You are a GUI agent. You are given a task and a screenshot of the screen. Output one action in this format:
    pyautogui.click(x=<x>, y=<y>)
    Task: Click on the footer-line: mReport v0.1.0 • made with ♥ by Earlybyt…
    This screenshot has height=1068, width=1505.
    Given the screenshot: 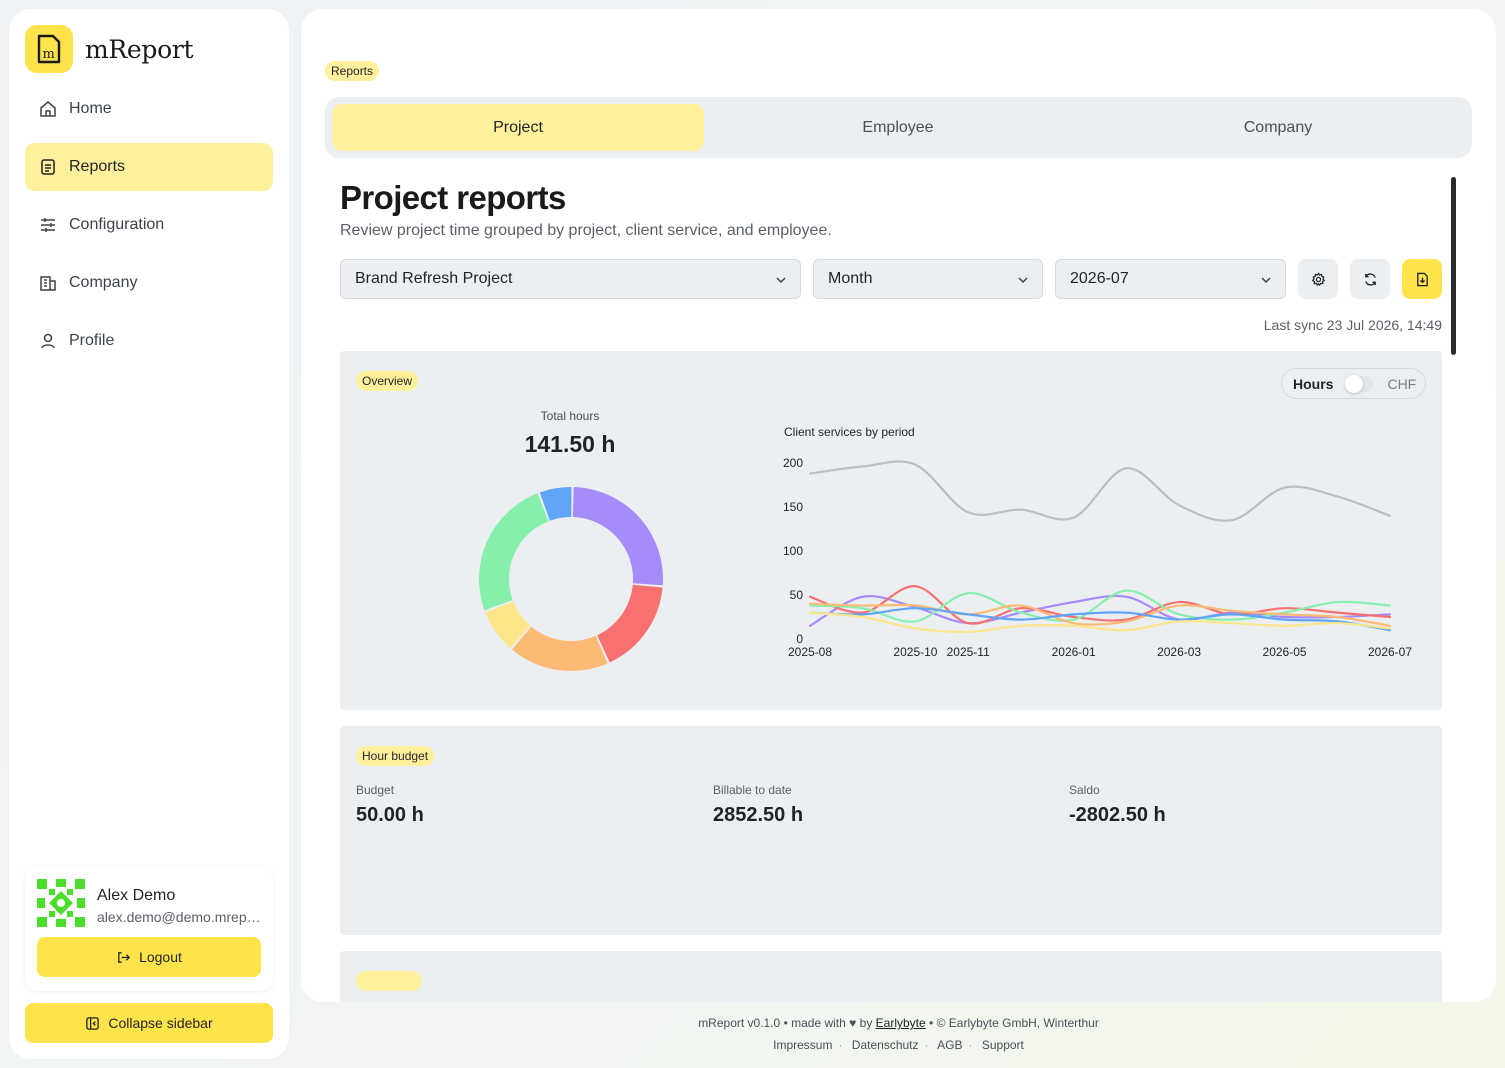 What is the action you would take?
    pyautogui.click(x=898, y=1023)
    